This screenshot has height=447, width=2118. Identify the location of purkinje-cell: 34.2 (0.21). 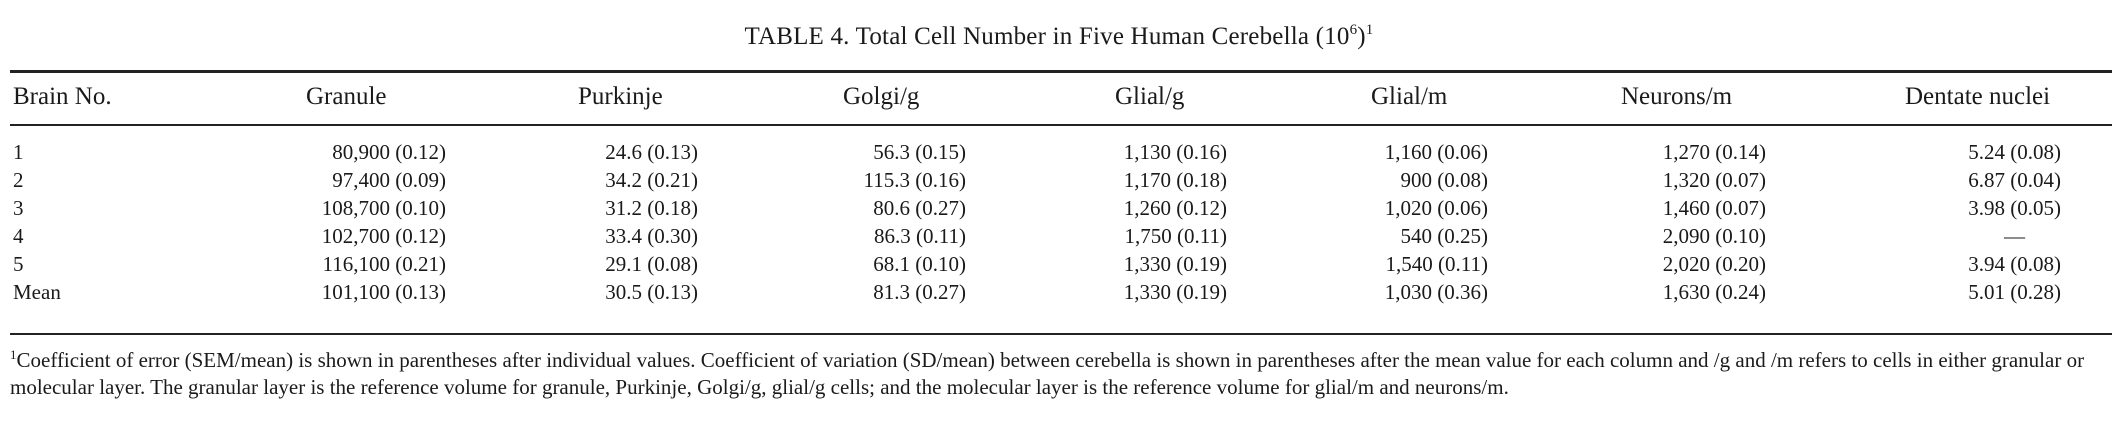
(651, 180).